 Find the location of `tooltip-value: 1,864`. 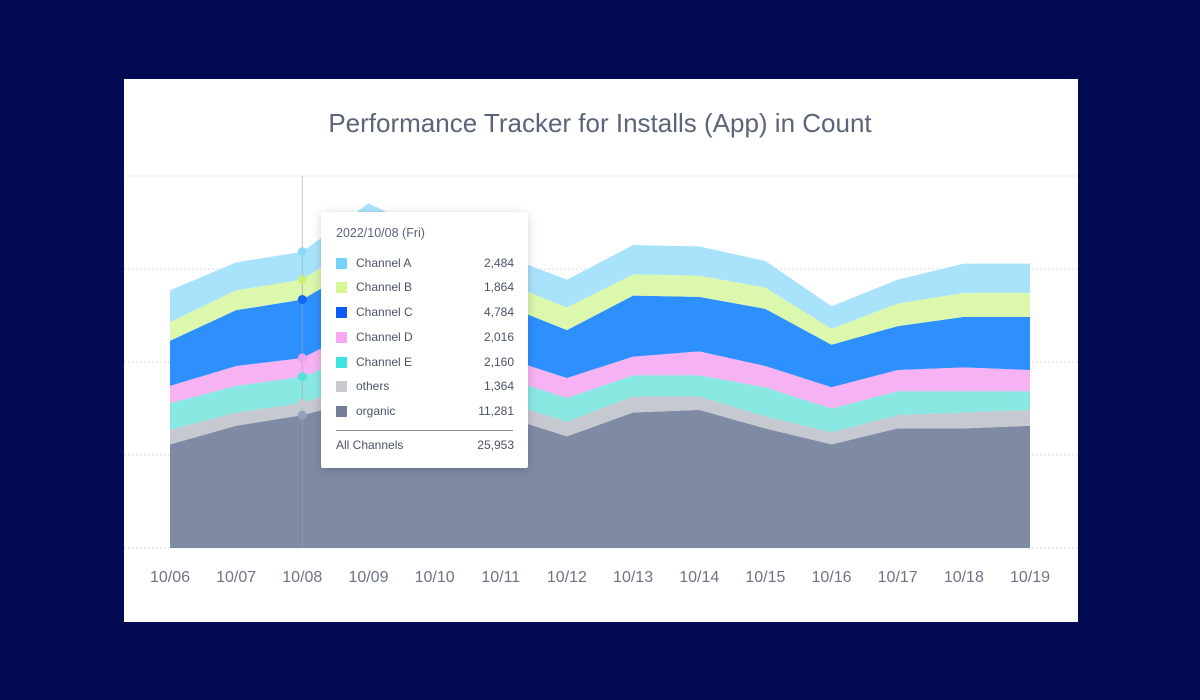

tooltip-value: 1,864 is located at coordinates (498, 287).